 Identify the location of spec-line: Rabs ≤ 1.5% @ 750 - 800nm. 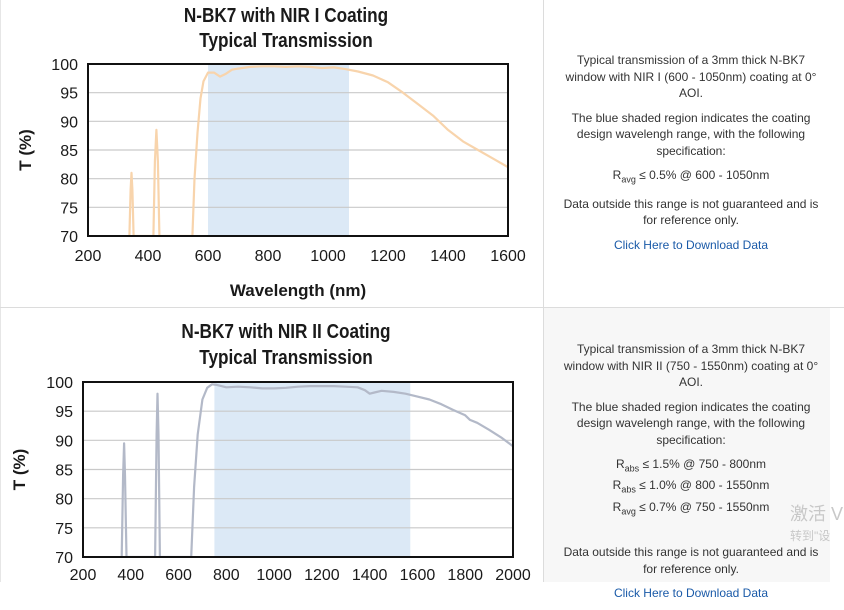
(691, 466).